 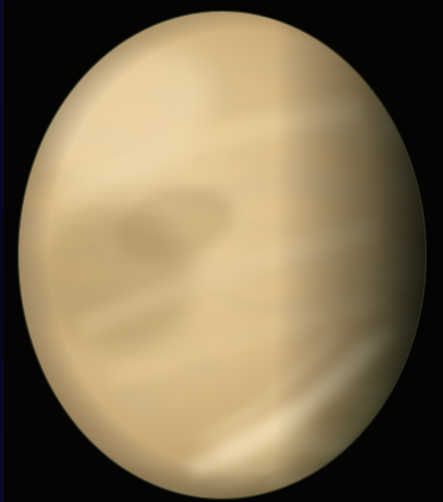 What do you see at coordinates (2, 251) in the screenshot?
I see `image-edge-strip` at bounding box center [2, 251].